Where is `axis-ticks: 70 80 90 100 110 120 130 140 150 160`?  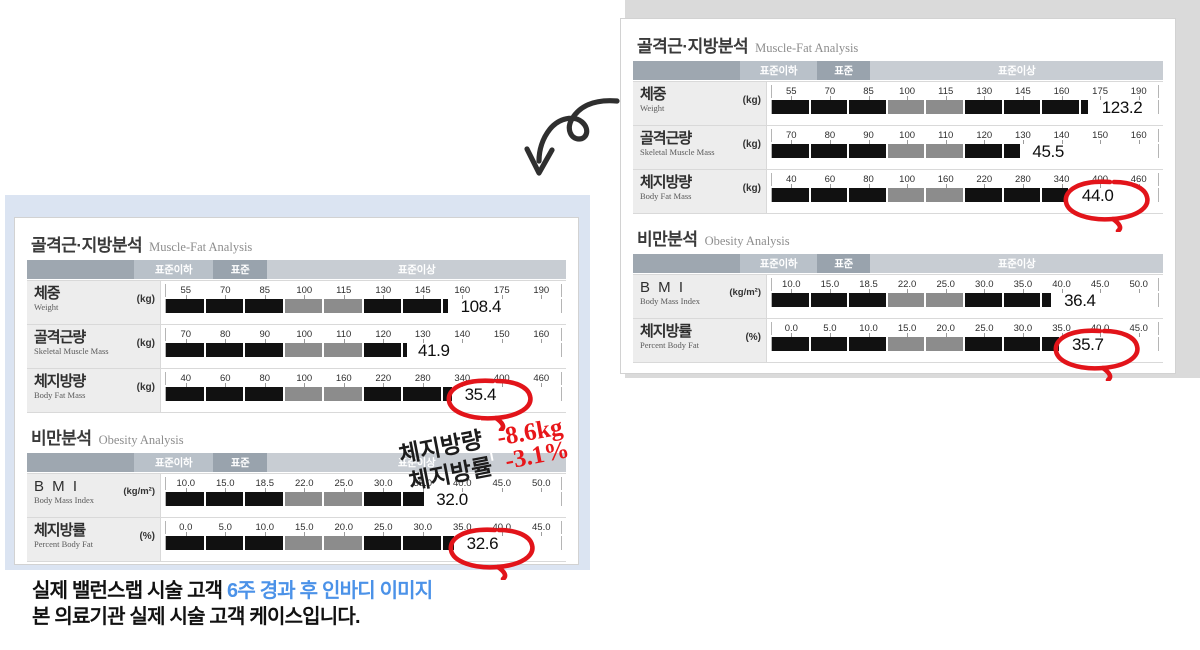
axis-ticks: 70 80 90 100 110 120 130 140 150 160 is located at coordinates (363, 335).